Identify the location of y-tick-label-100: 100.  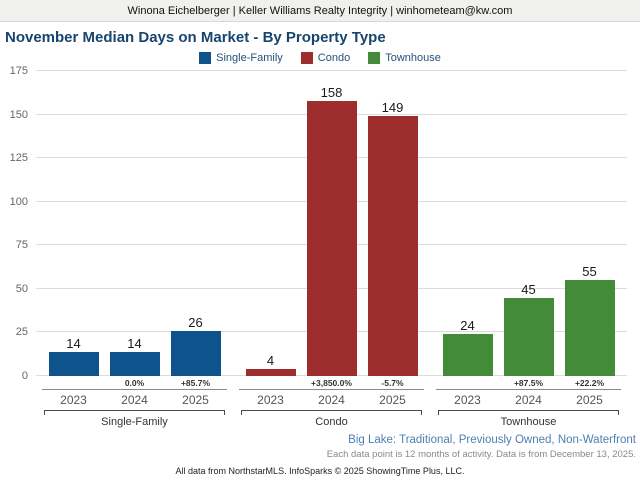
(18, 201).